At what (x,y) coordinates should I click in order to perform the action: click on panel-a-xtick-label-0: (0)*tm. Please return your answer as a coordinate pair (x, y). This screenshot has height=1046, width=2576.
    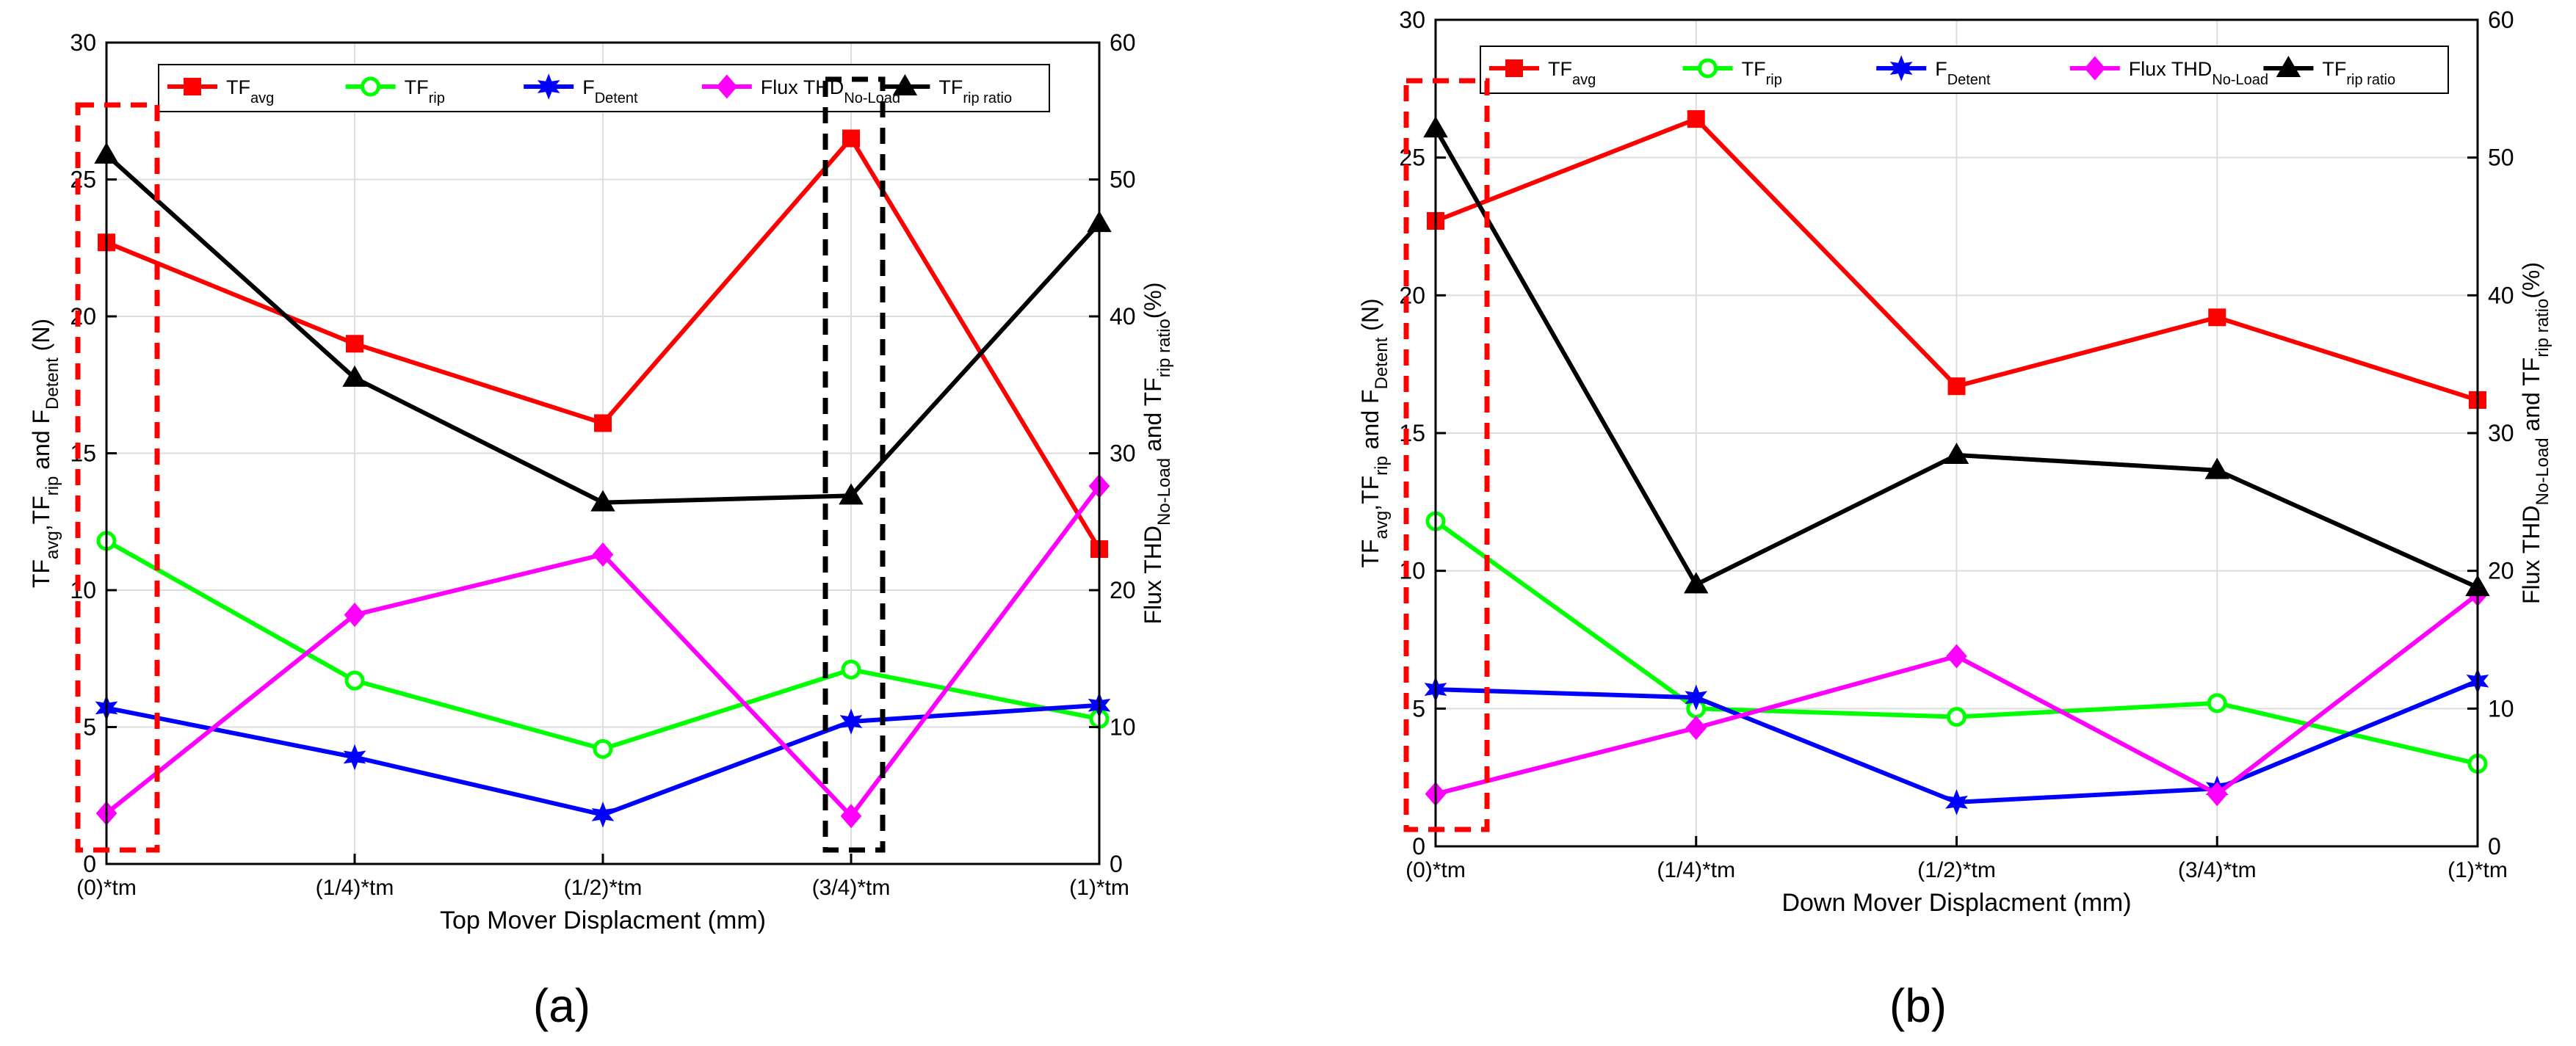
    Looking at the image, I should click on (106, 888).